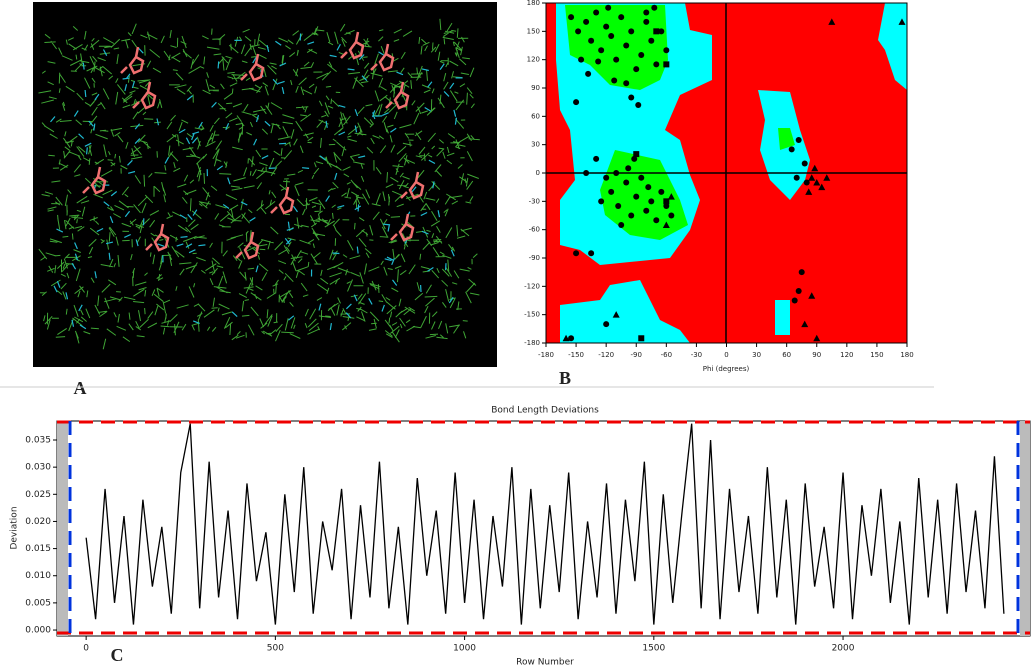  What do you see at coordinates (846, 355) in the screenshot?
I see `x-tick-label: 120` at bounding box center [846, 355].